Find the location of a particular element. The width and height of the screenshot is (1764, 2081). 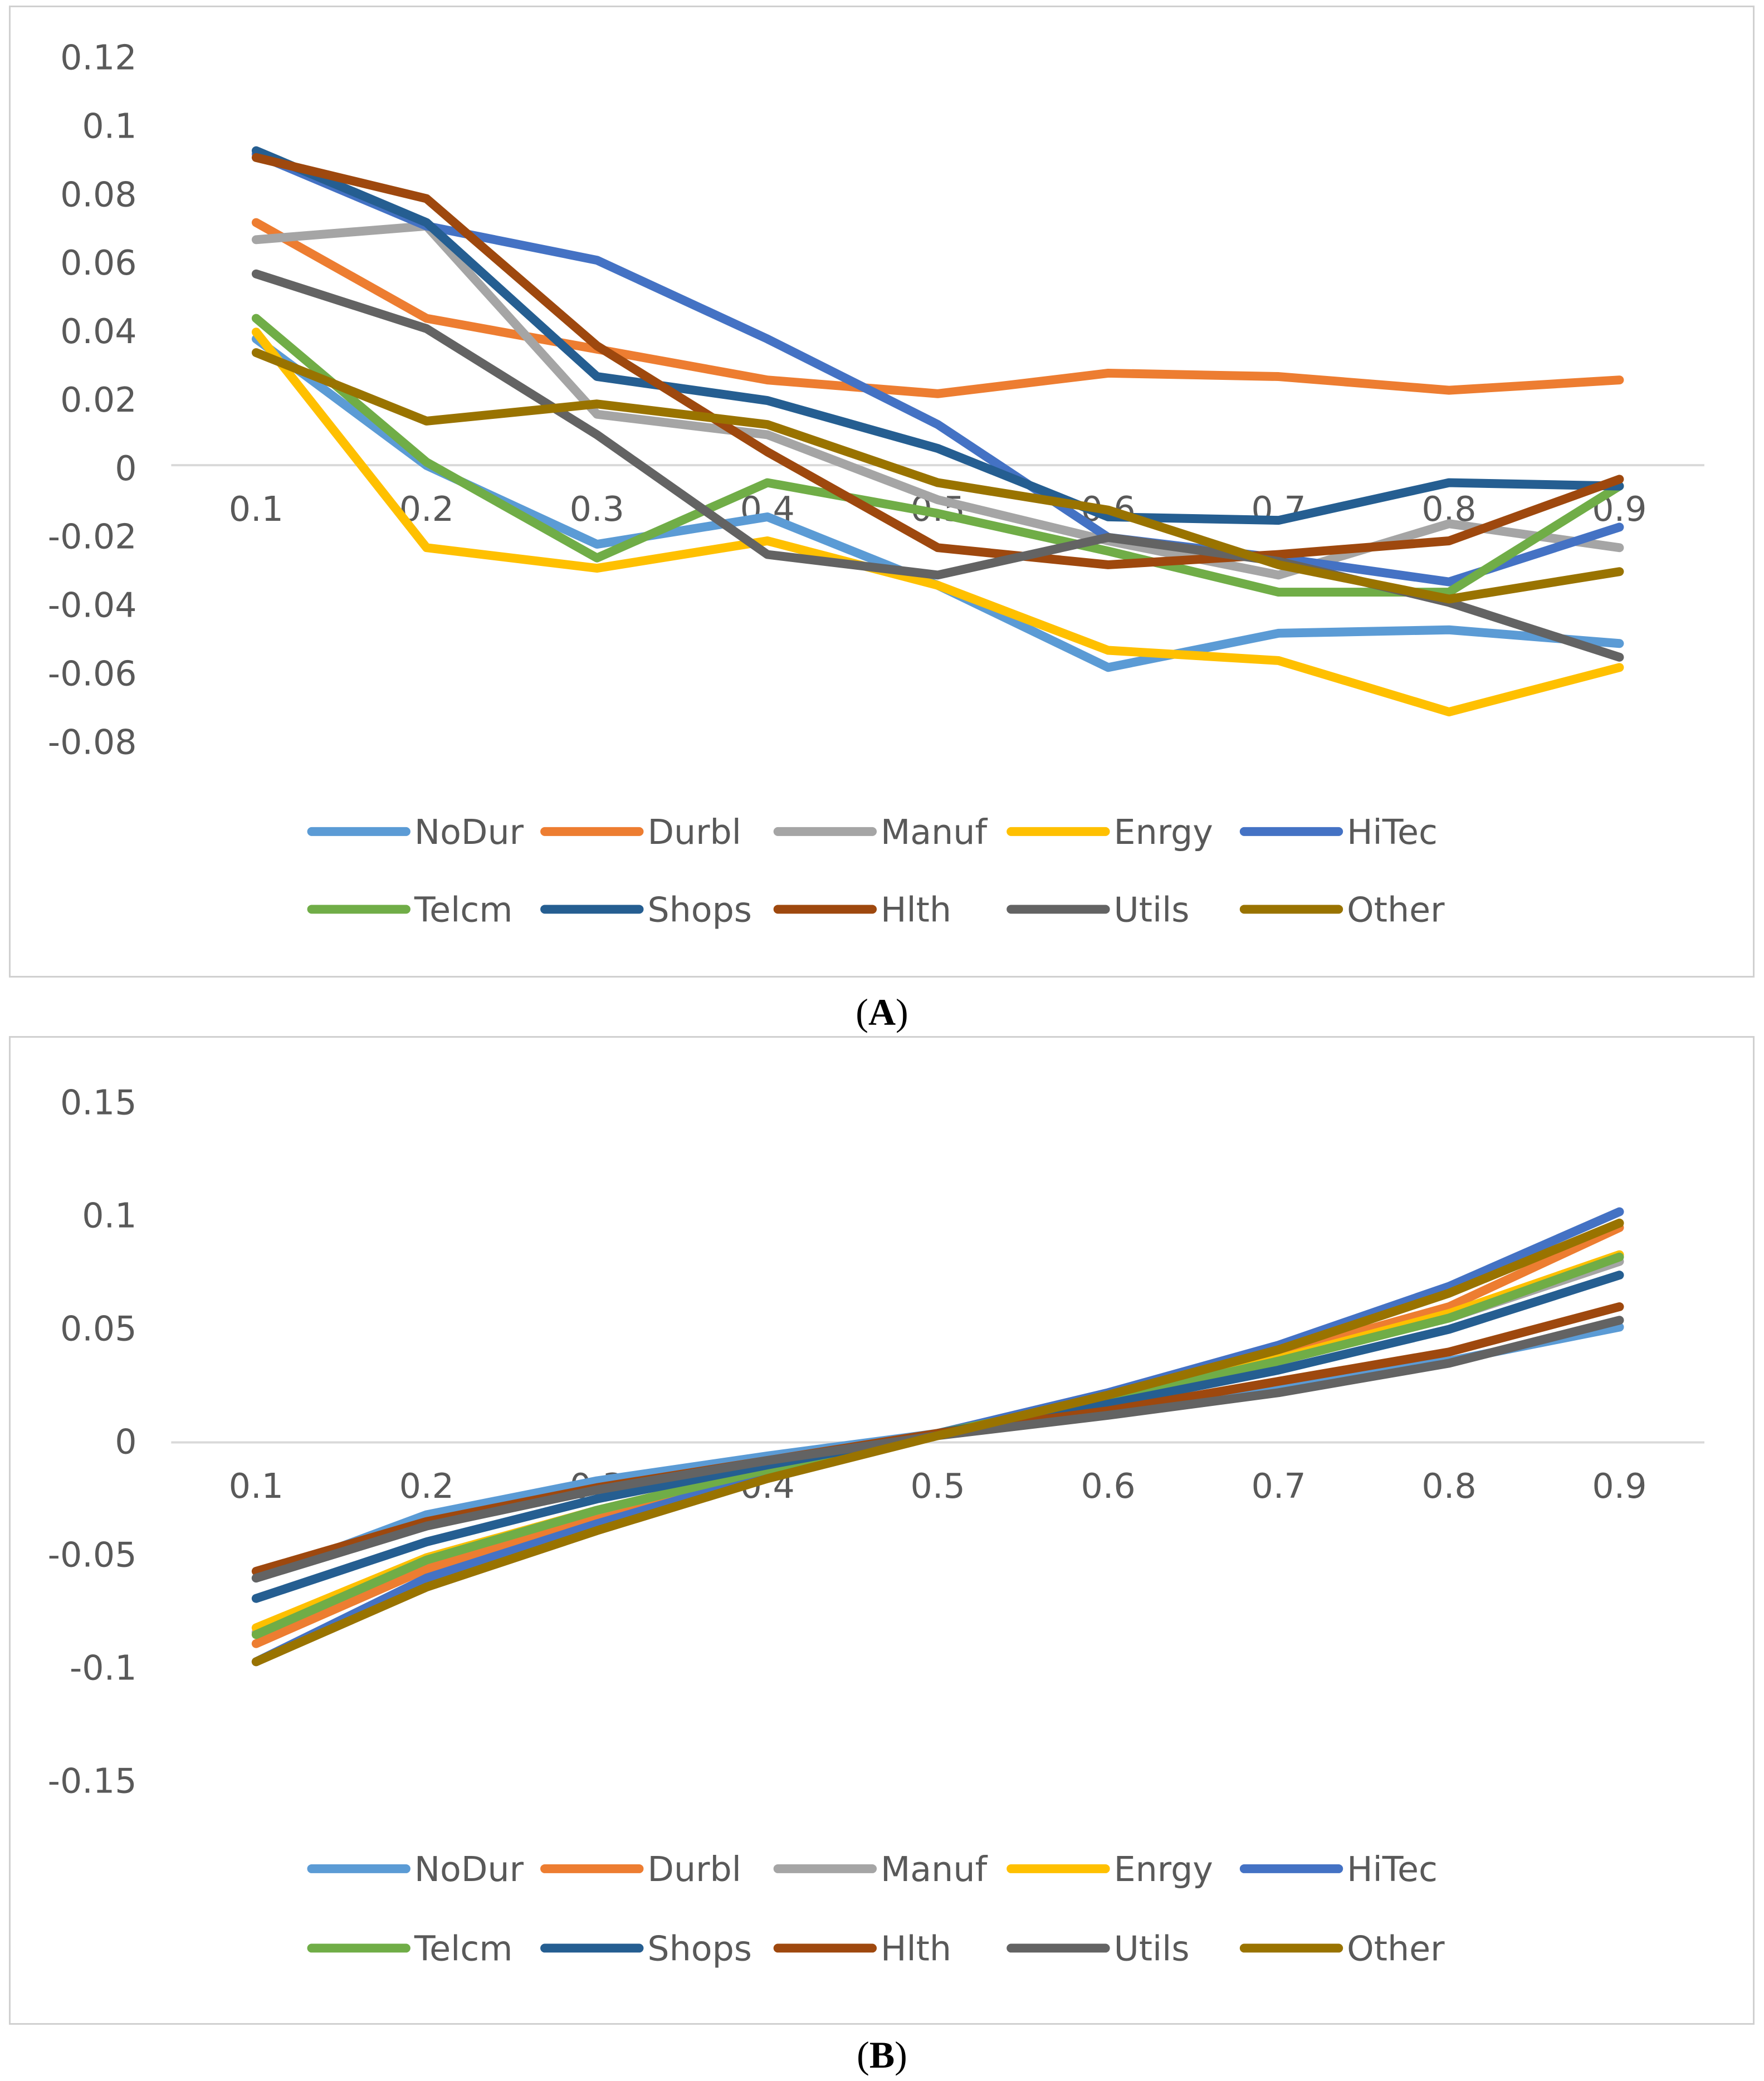

caption-a: (A) is located at coordinates (882, 1012).